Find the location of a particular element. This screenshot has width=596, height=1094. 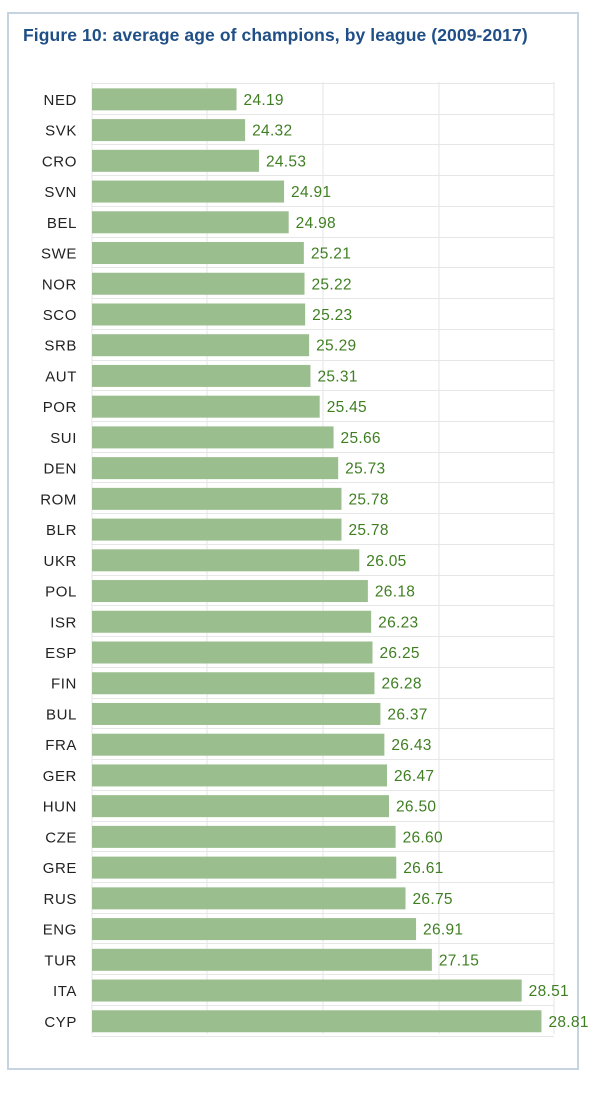

category-label-ita: ITA is located at coordinates (65, 991).